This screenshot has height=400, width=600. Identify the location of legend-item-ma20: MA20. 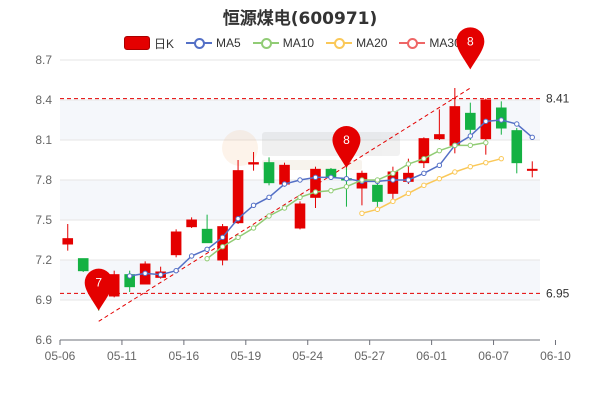
(356, 43).